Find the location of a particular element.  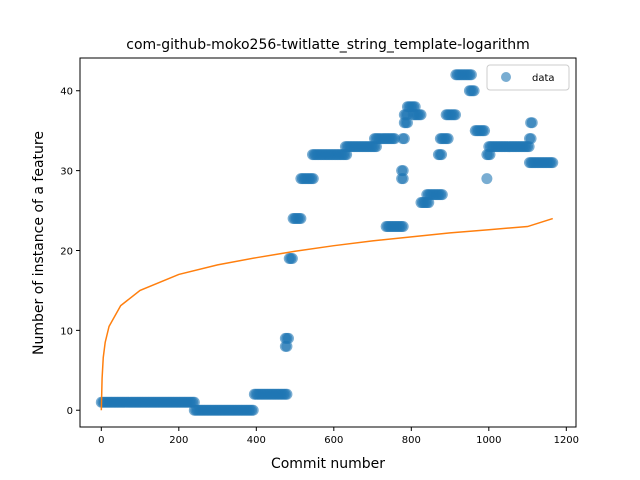

x-tick-label: 800 is located at coordinates (411, 440).